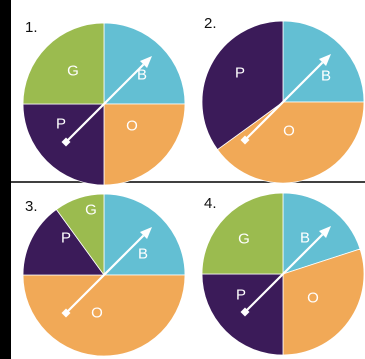  Describe the element at coordinates (210, 203) in the screenshot. I see `panel-number-4: 4.` at that location.